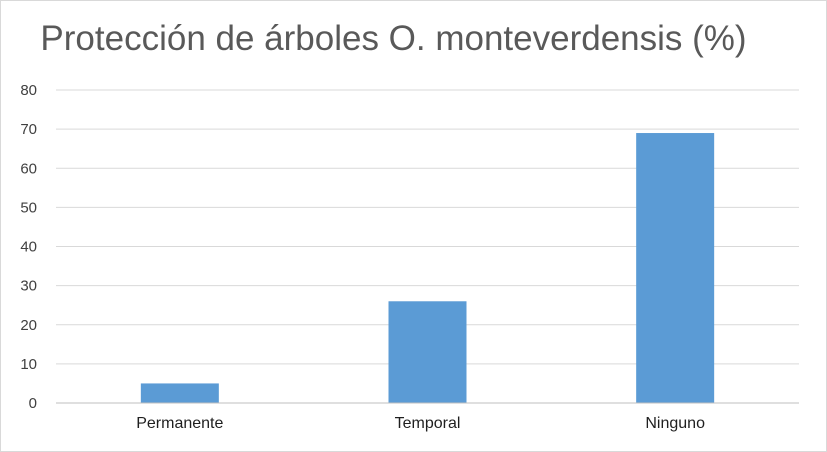  I want to click on bar-temporal, so click(427, 352).